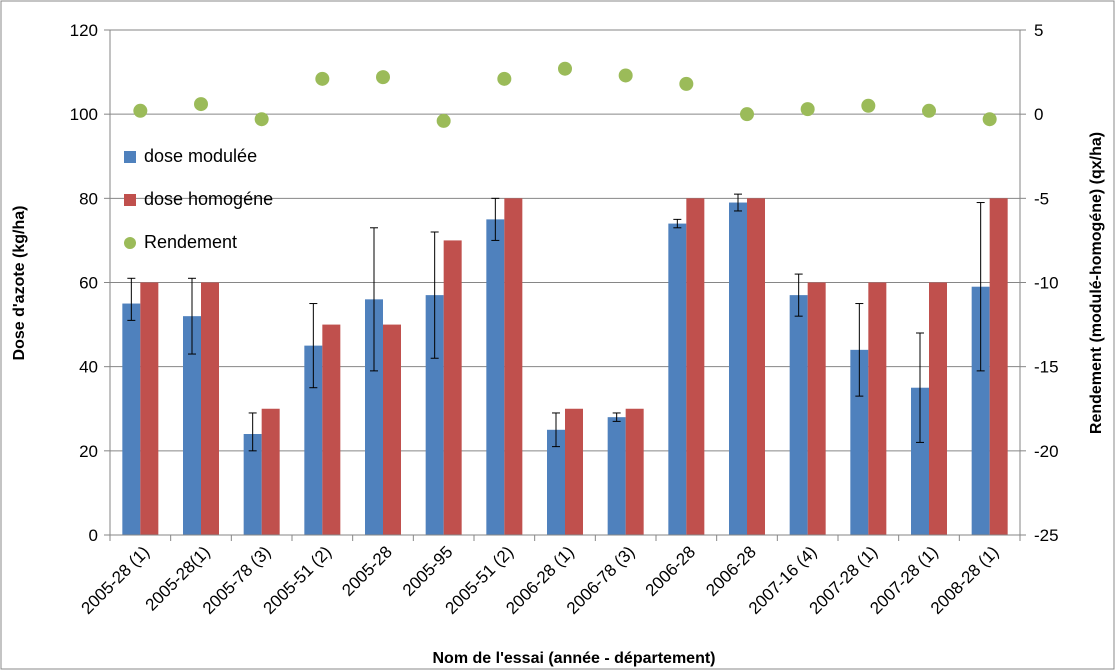 The height and width of the screenshot is (670, 1115). I want to click on x-axis-title: Nom de l'essai (année - département), so click(574, 658).